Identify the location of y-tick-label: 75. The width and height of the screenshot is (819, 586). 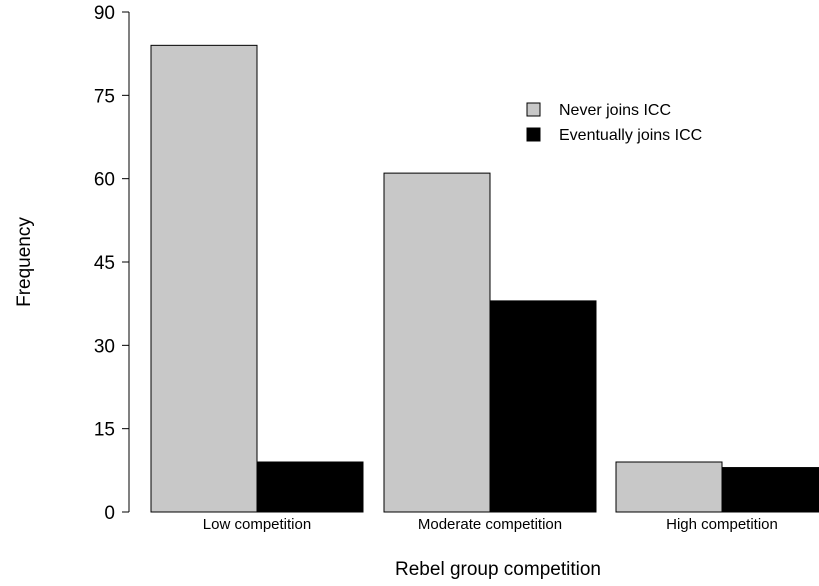
(104, 96).